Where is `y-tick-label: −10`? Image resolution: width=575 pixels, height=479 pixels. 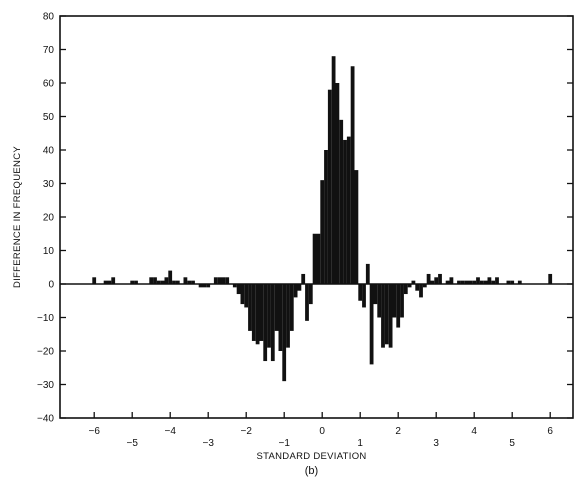
y-tick-label: −10 is located at coordinates (45, 318).